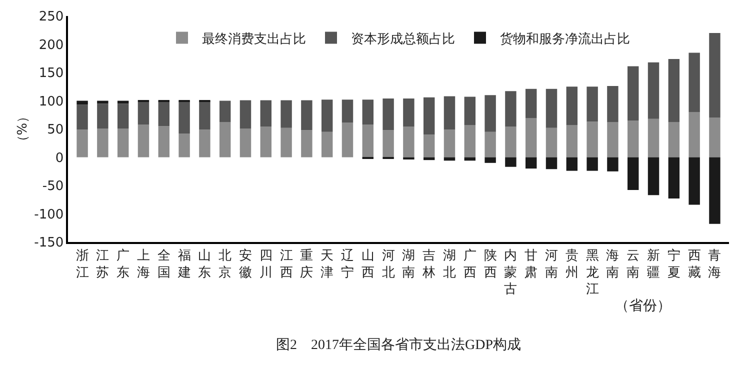  I want to click on legend-label: 最终消费支出占比, so click(254, 39).